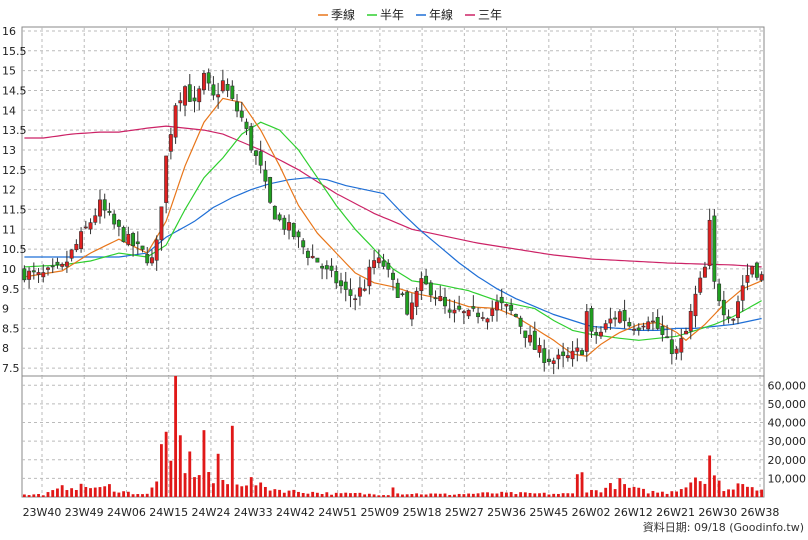 Image resolution: width=808 pixels, height=540 pixels. I want to click on x-tick-label: 24W15, so click(168, 512).